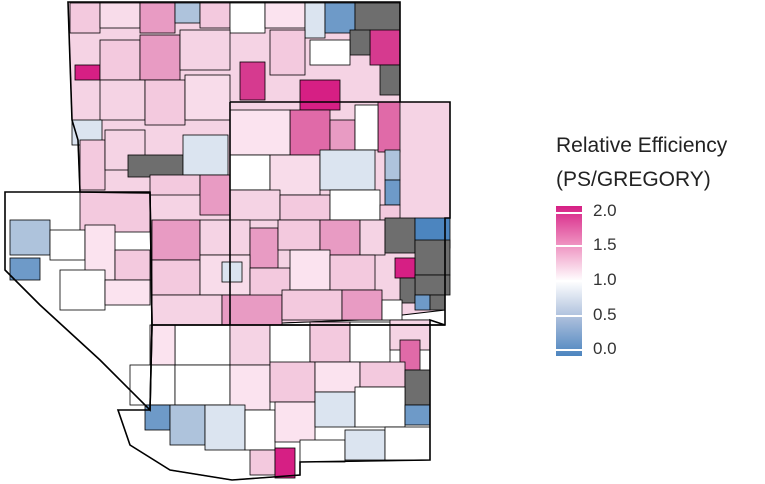  What do you see at coordinates (642, 145) in the screenshot?
I see `legend-title-line1: Relative Efficiency` at bounding box center [642, 145].